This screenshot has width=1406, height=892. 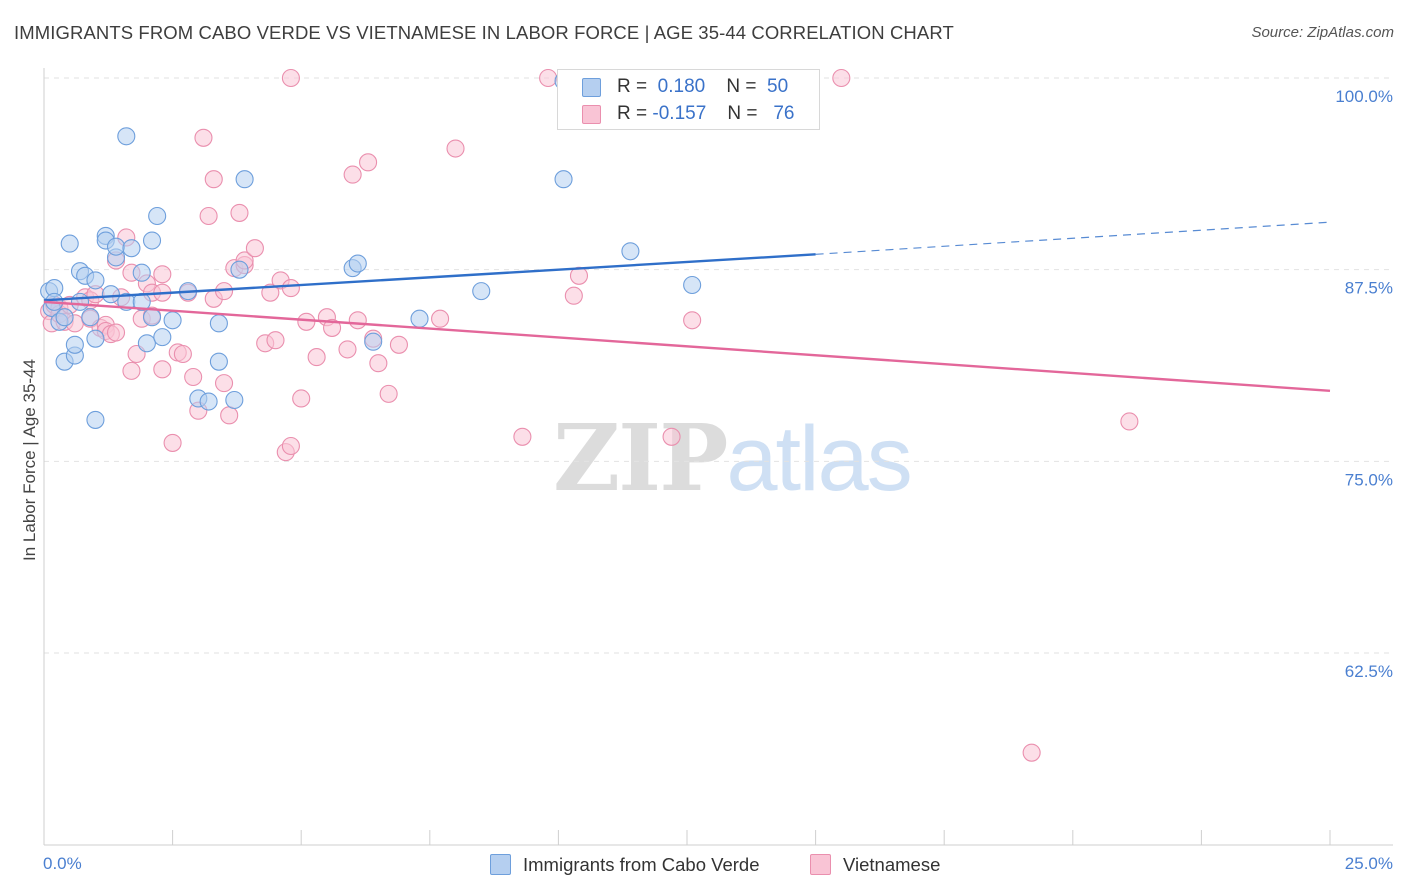 What do you see at coordinates (741, 86) in the screenshot?
I see `legend-n-label-1: N =` at bounding box center [741, 86].